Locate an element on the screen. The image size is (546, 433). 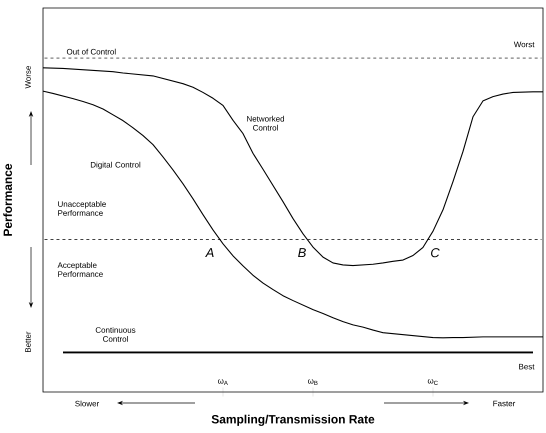
annotation: B is located at coordinates (302, 253).